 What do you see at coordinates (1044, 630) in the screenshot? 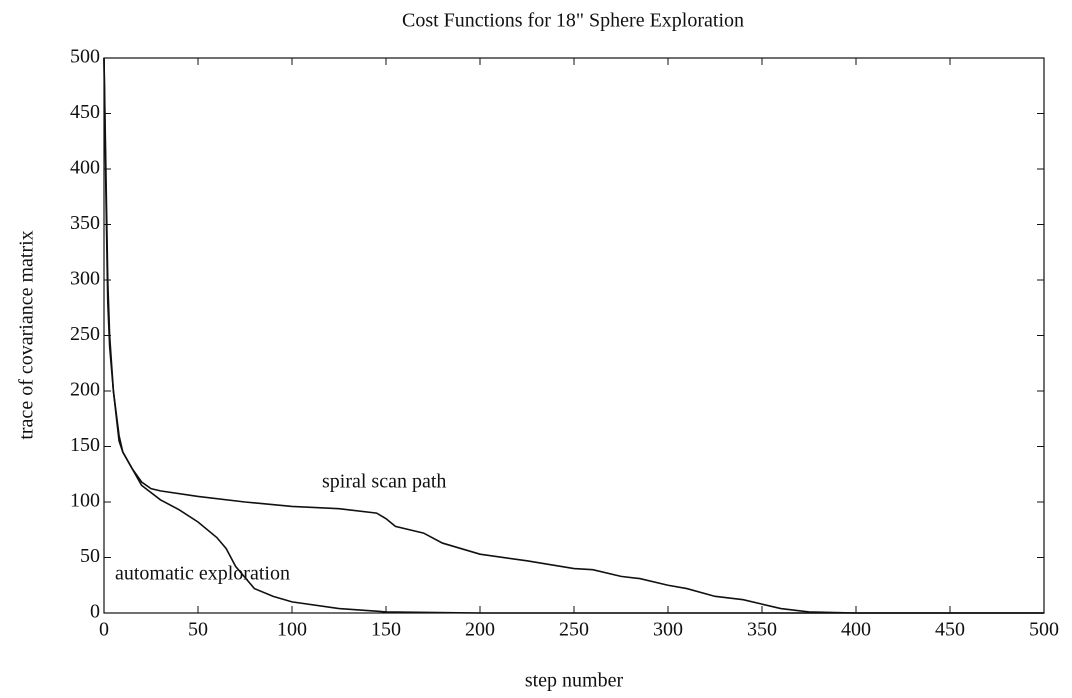
I see `x-tick-label: 500` at bounding box center [1044, 630].